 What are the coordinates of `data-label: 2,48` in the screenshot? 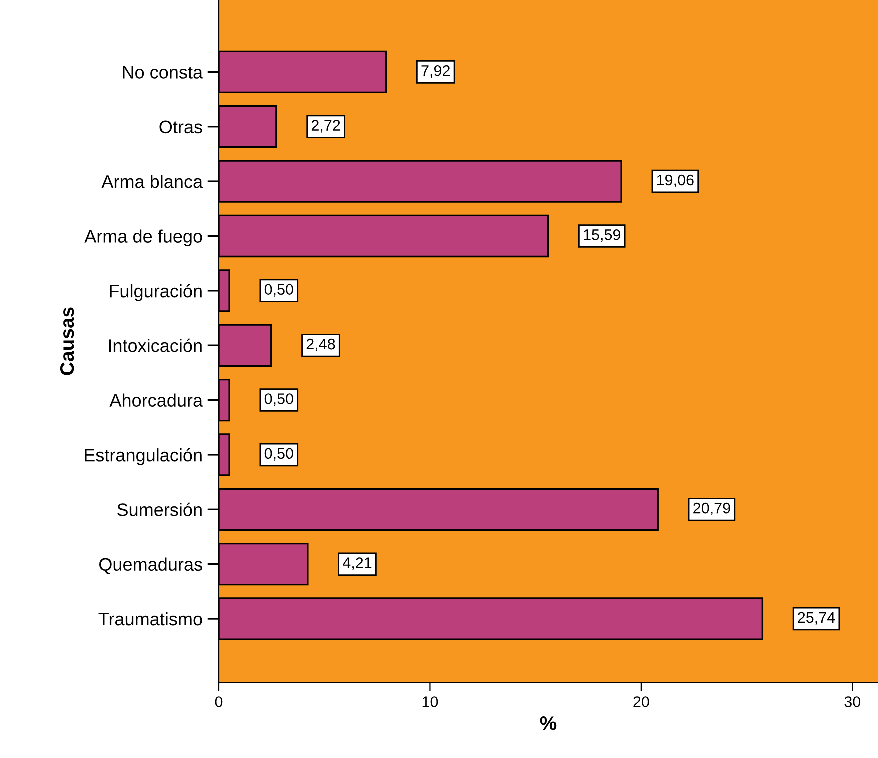 It's located at (321, 345).